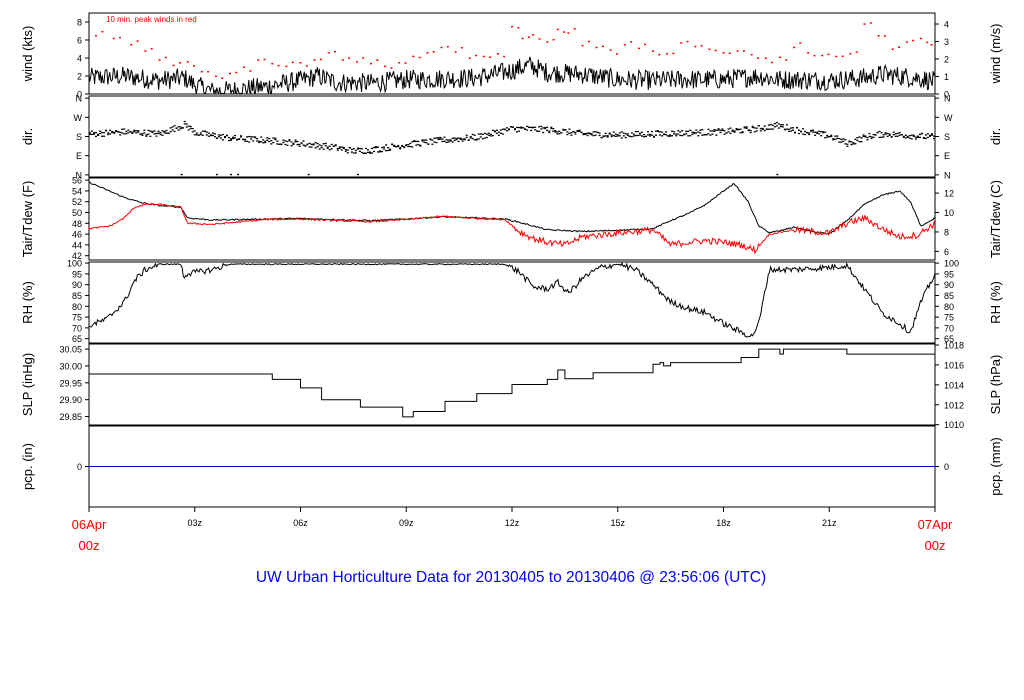  What do you see at coordinates (512, 218) in the screenshot?
I see `panel-series-group` at bounding box center [512, 218].